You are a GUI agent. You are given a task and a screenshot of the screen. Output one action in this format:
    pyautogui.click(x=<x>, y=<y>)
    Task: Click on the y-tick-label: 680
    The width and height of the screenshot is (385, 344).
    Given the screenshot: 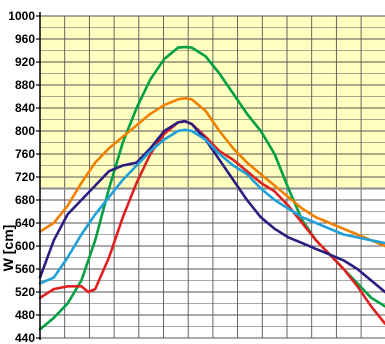 What is the action you would take?
    pyautogui.click(x=25, y=200)
    